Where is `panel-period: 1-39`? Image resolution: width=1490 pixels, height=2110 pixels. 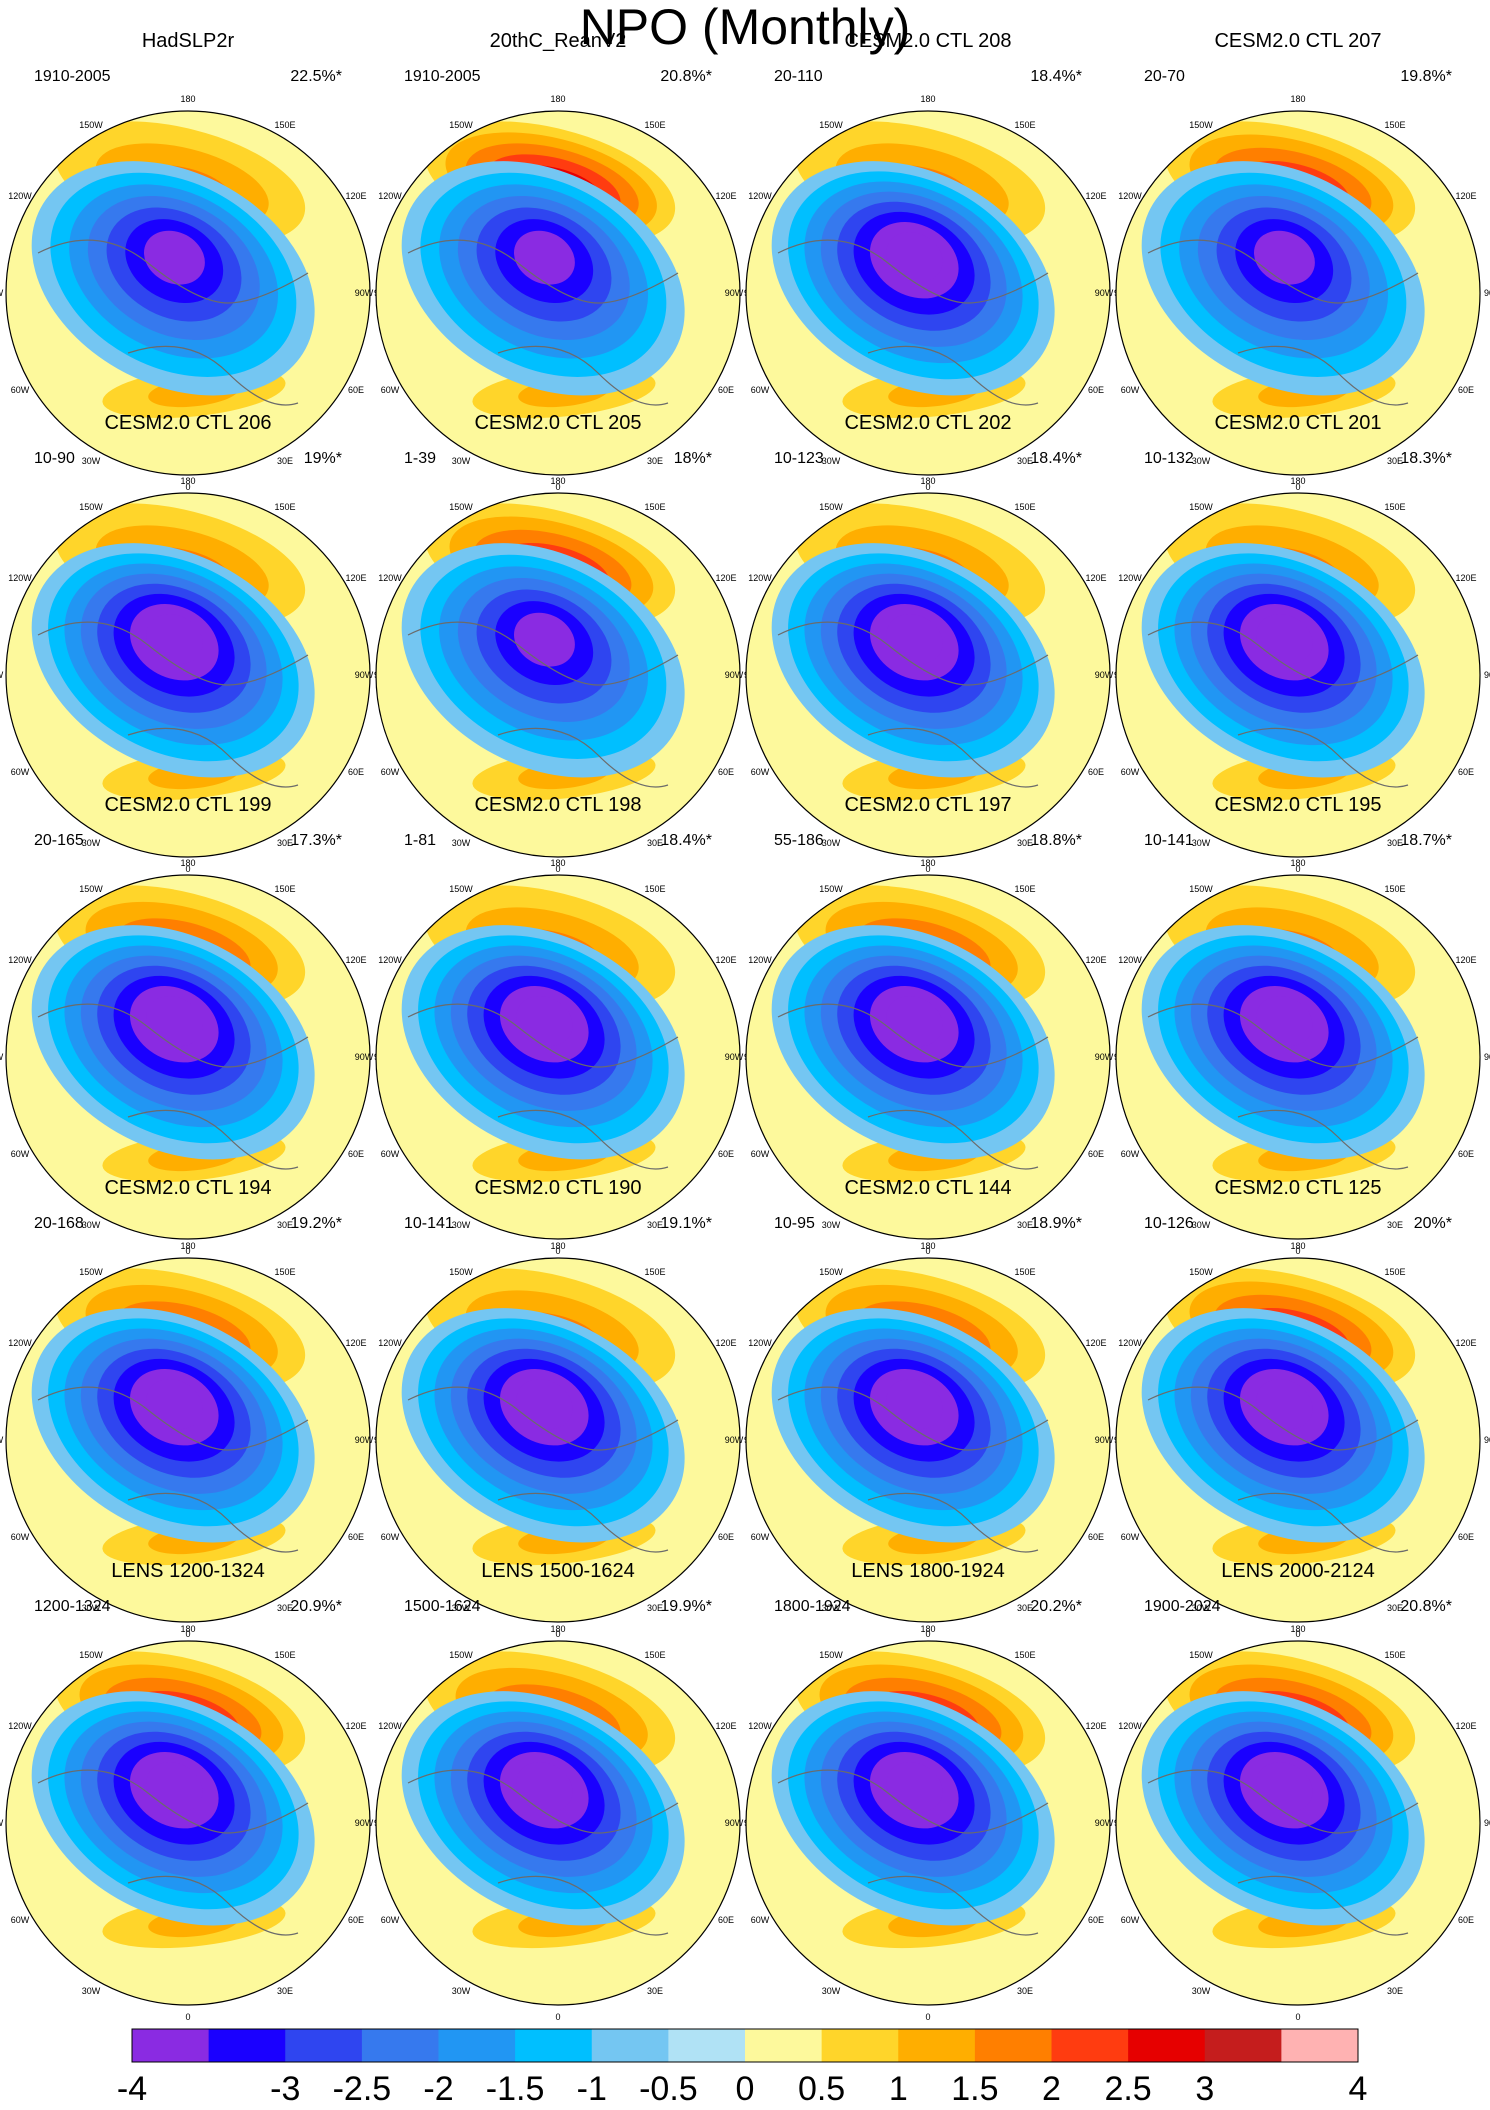 panel-period: 1-39 is located at coordinates (420, 458).